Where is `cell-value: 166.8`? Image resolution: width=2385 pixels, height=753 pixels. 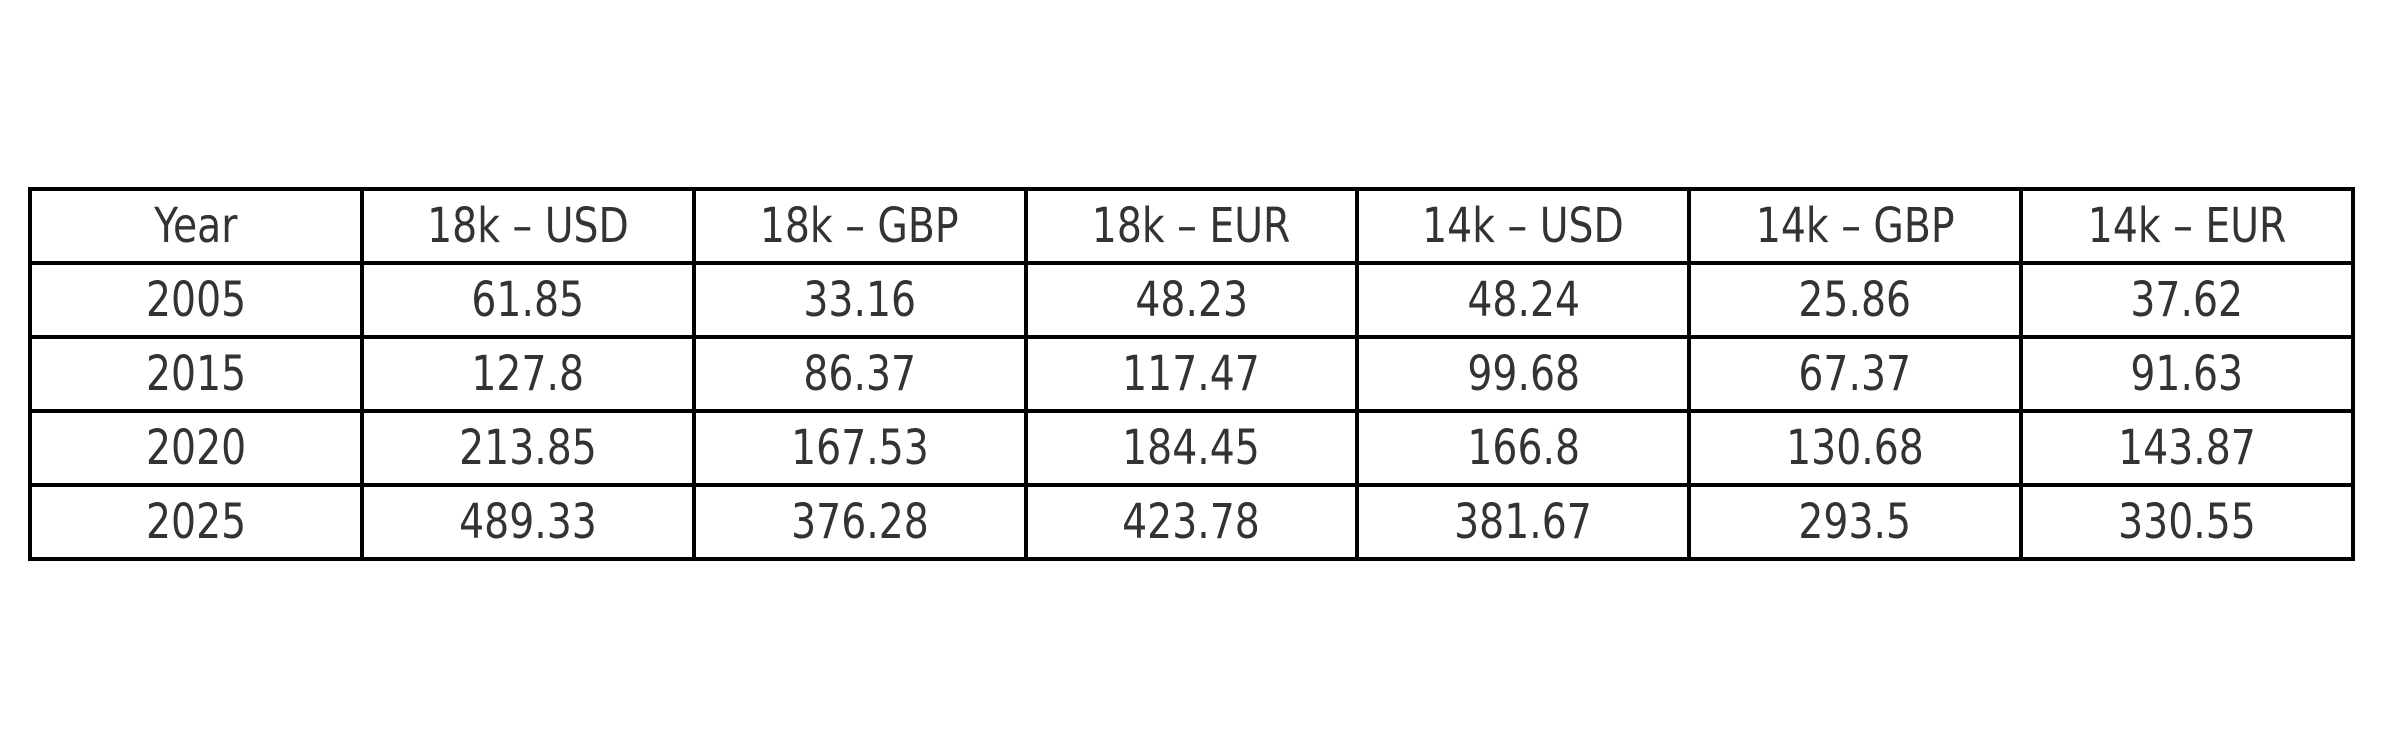 cell-value: 166.8 is located at coordinates (1523, 448).